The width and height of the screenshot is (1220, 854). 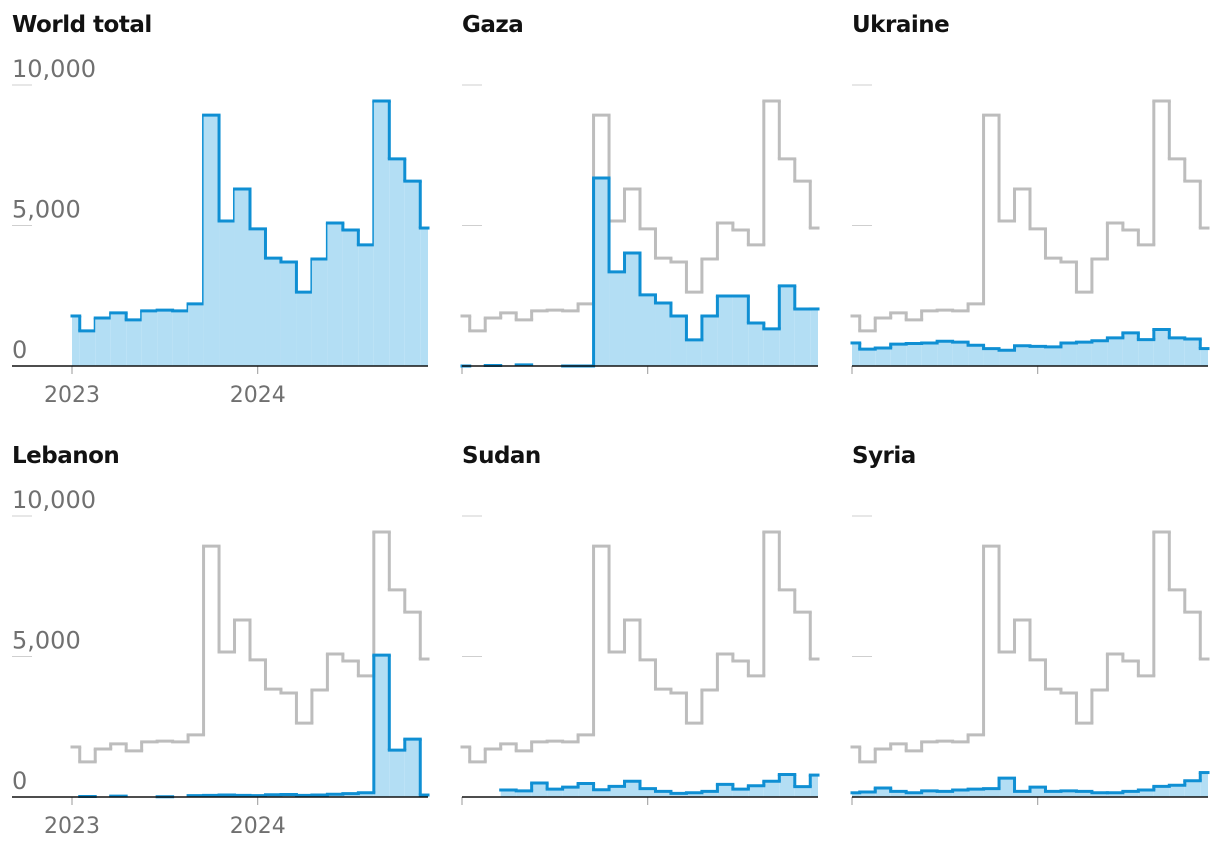 I want to click on panel-title: Ukraine, so click(x=900, y=25).